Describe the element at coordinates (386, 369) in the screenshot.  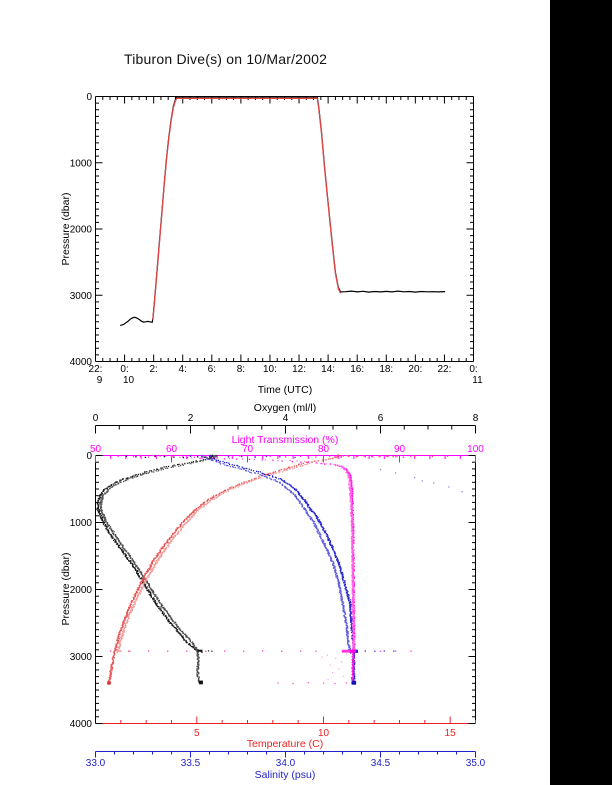
I see `svg-text: 18:` at that location.